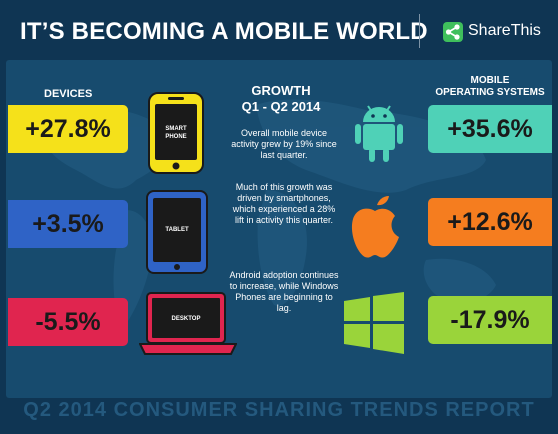 The width and height of the screenshot is (558, 434). I want to click on device-label: TABLET, so click(177, 230).